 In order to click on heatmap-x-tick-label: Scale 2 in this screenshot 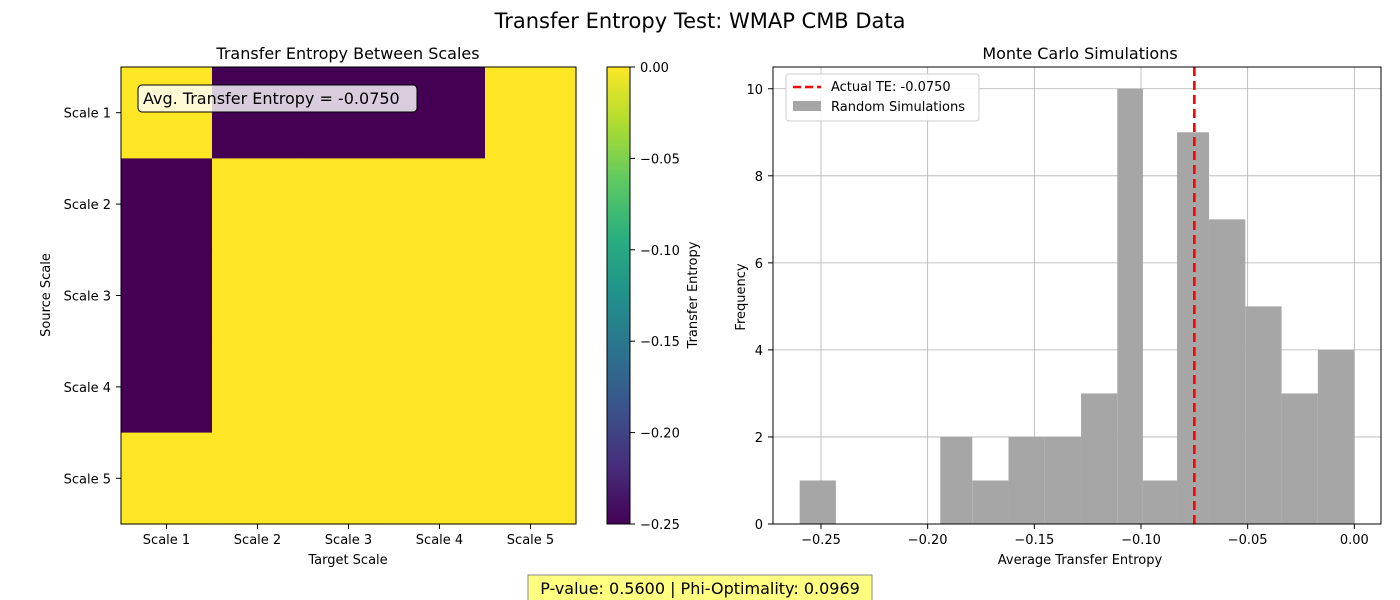, I will do `click(257, 540)`.